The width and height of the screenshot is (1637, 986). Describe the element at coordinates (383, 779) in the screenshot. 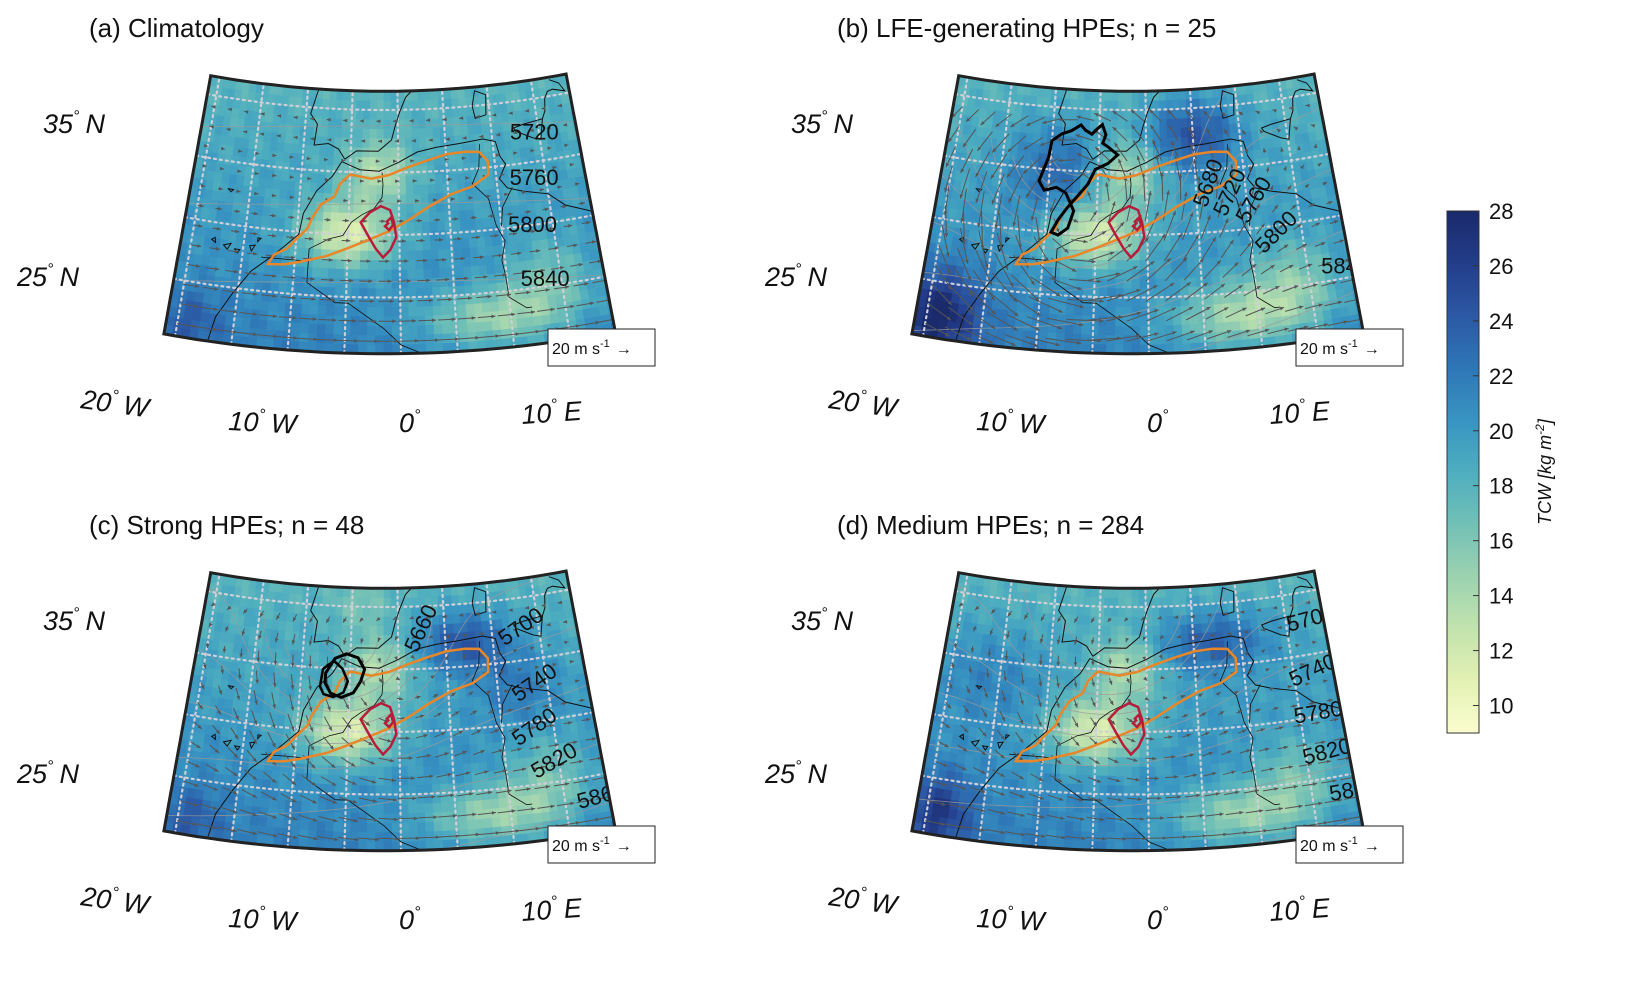

I see `contour-line` at that location.